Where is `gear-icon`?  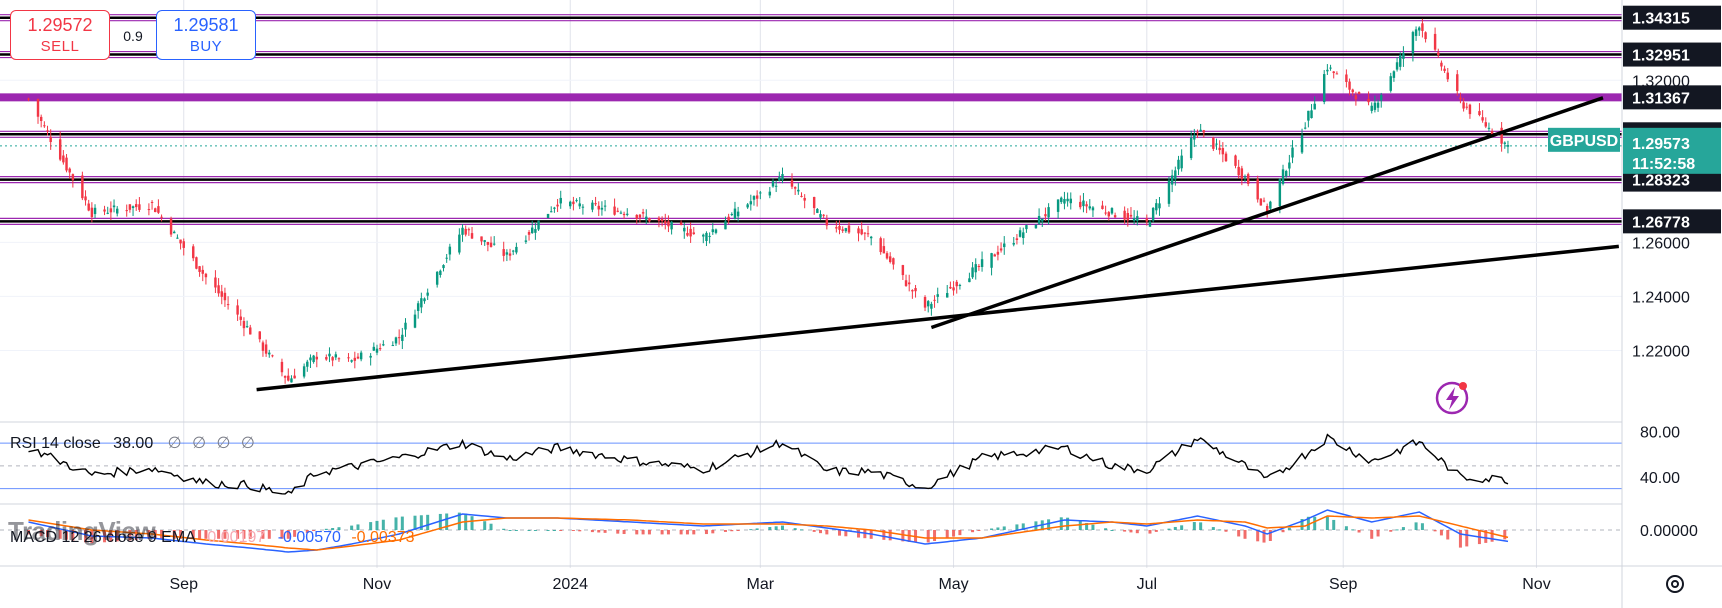 gear-icon is located at coordinates (1675, 584).